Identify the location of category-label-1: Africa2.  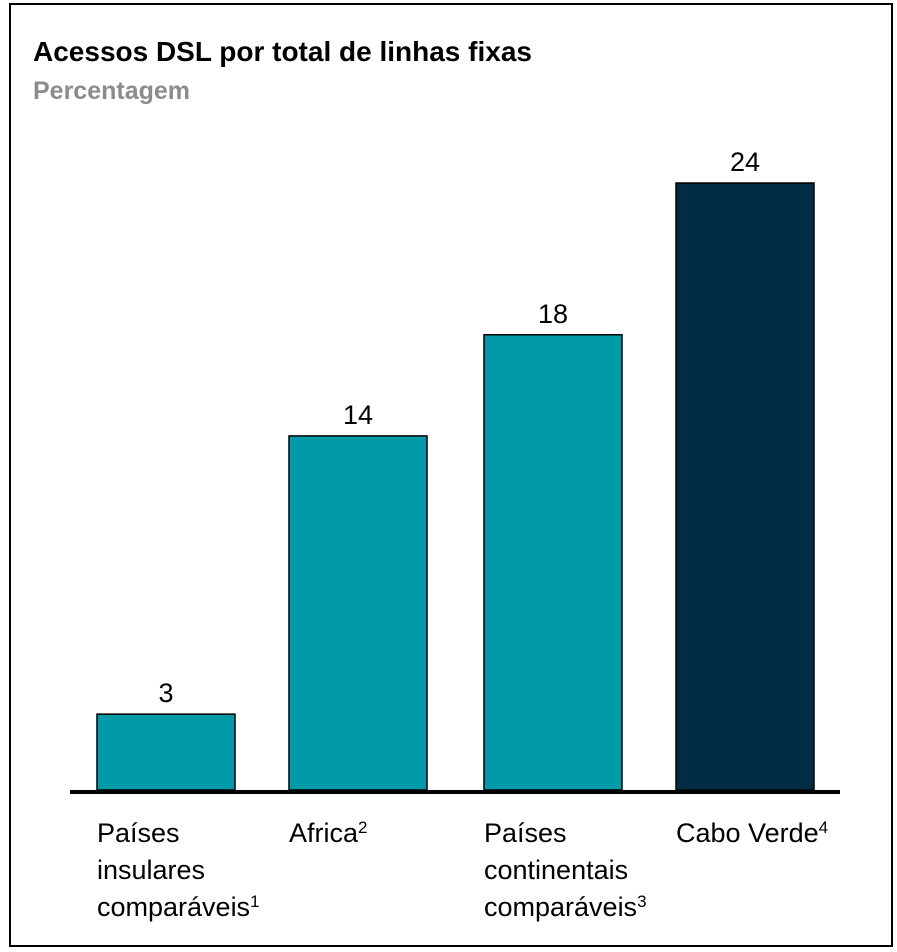
(328, 833).